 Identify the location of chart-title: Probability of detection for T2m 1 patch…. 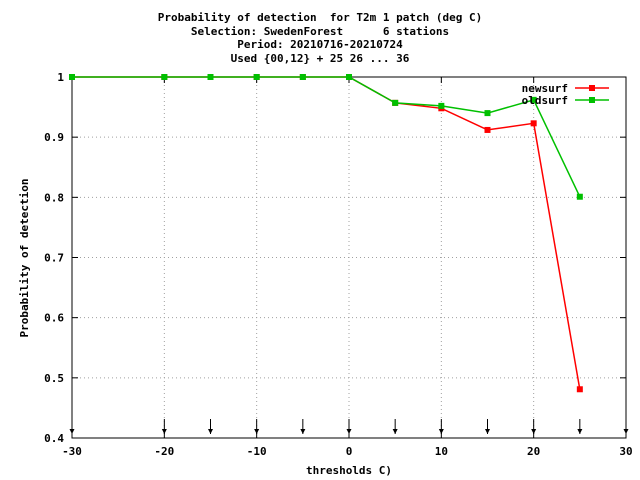
(320, 38).